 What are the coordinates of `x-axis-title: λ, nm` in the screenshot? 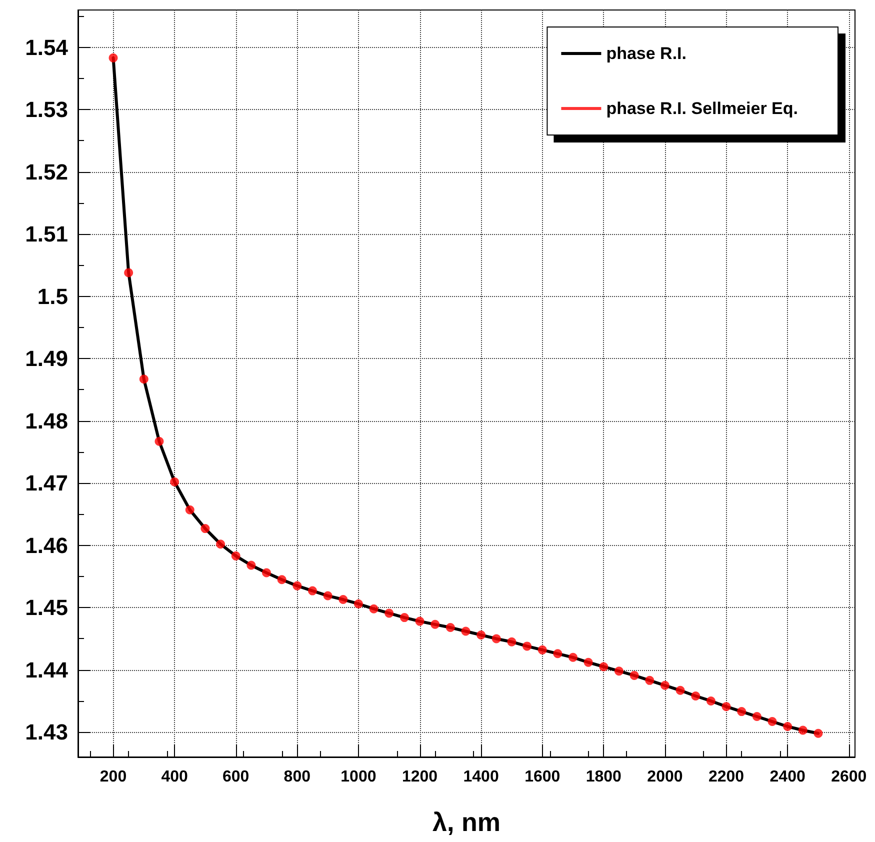 It's located at (466, 822).